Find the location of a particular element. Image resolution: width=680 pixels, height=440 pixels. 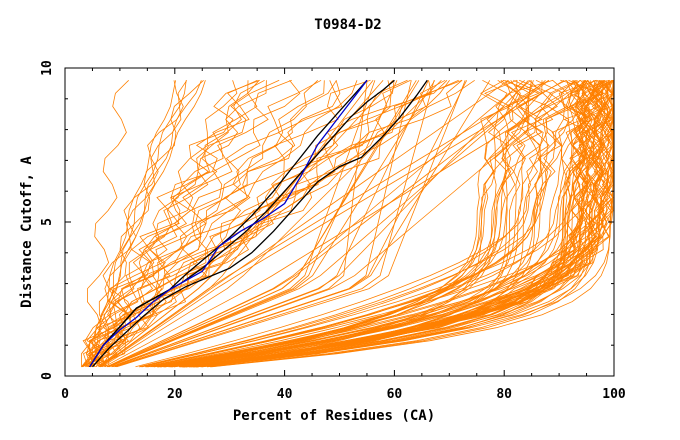

y-axis-label: Distance Cutoff, A is located at coordinates (27, 232).